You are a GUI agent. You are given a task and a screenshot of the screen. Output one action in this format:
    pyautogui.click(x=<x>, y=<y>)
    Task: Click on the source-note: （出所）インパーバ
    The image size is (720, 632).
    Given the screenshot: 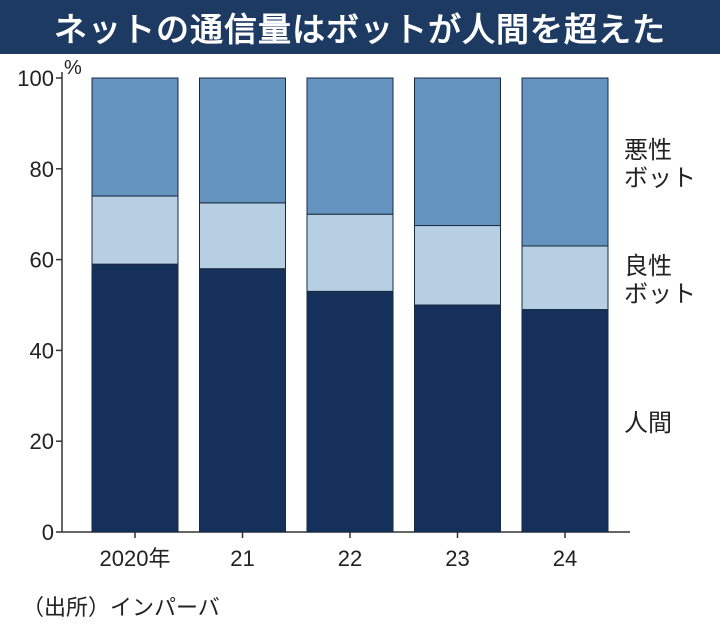 What is the action you would take?
    pyautogui.click(x=121, y=608)
    